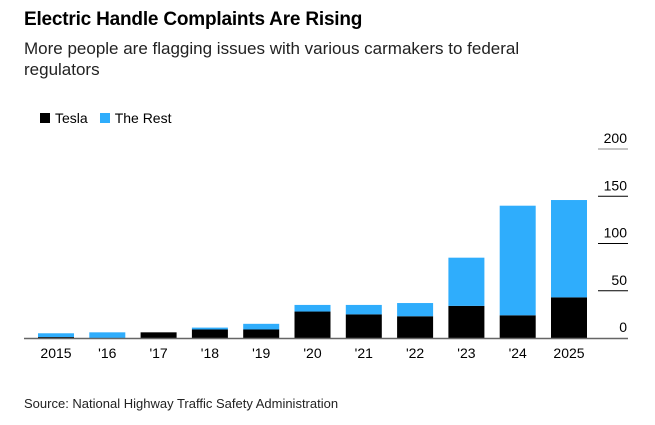 The width and height of the screenshot is (655, 425). Describe the element at coordinates (158, 353) in the screenshot. I see `x-tick-label-2: '17` at that location.